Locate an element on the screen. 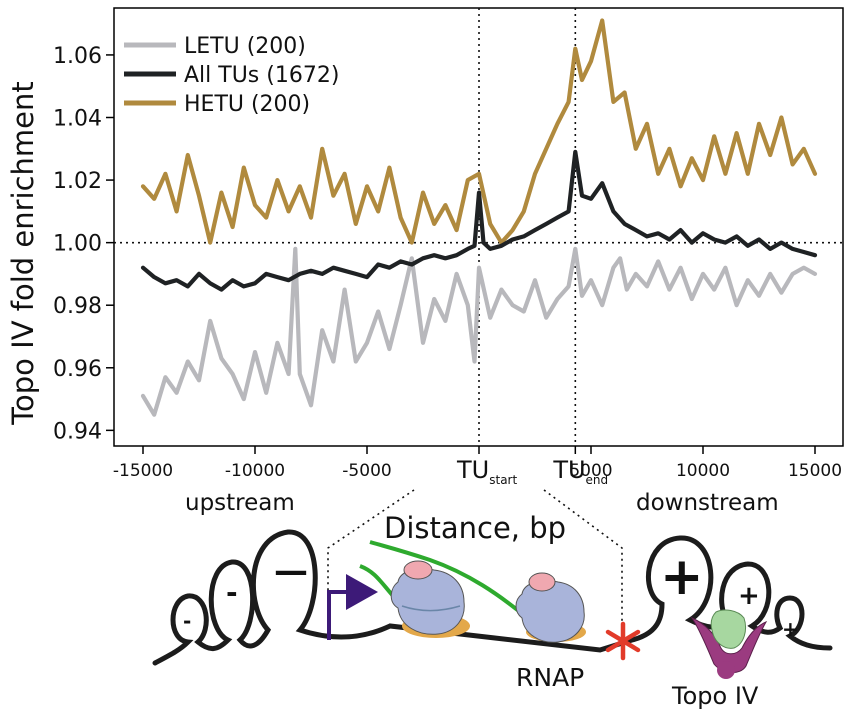 This screenshot has height=717, width=851. promoter-arrow is located at coordinates (352, 607).